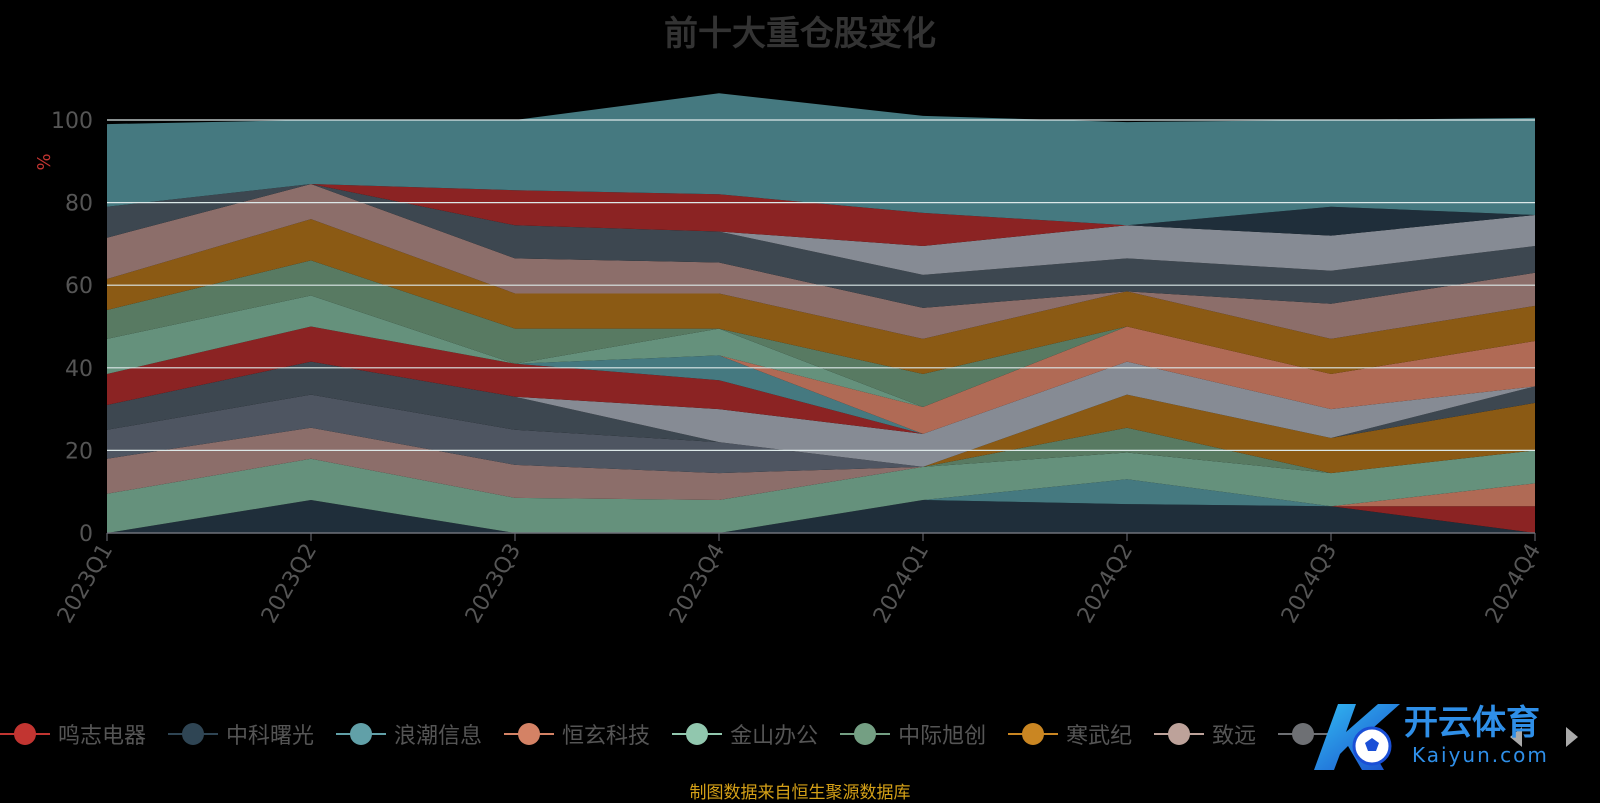  Describe the element at coordinates (493, 584) in the screenshot. I see `x-tick-label: 2023Q3` at that location.